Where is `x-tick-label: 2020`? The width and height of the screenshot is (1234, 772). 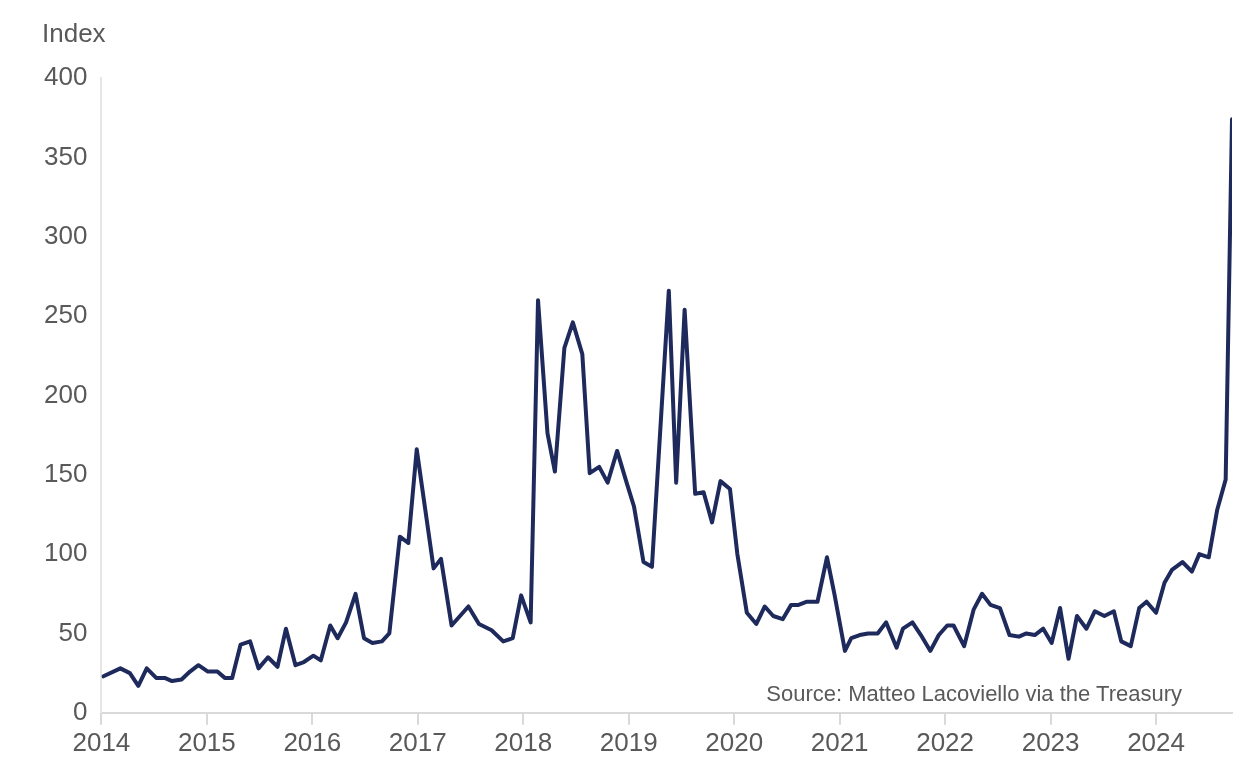 x-tick-label: 2020 is located at coordinates (734, 741).